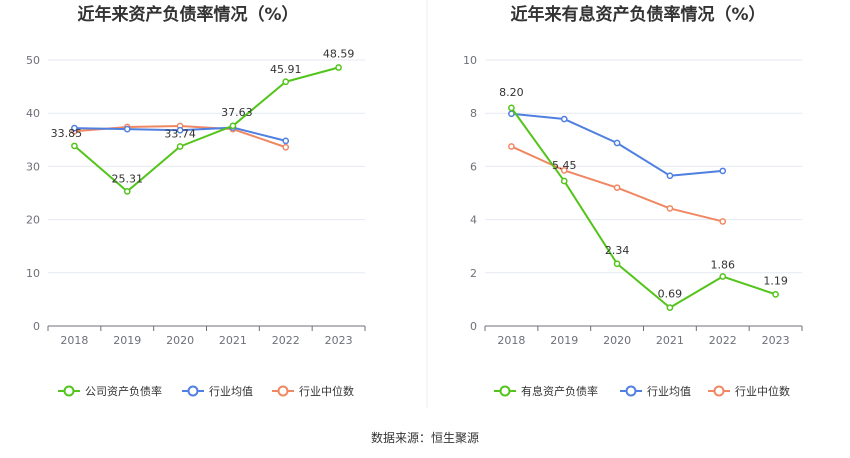  What do you see at coordinates (33, 60) in the screenshot?
I see `y-tick-label: 50` at bounding box center [33, 60].